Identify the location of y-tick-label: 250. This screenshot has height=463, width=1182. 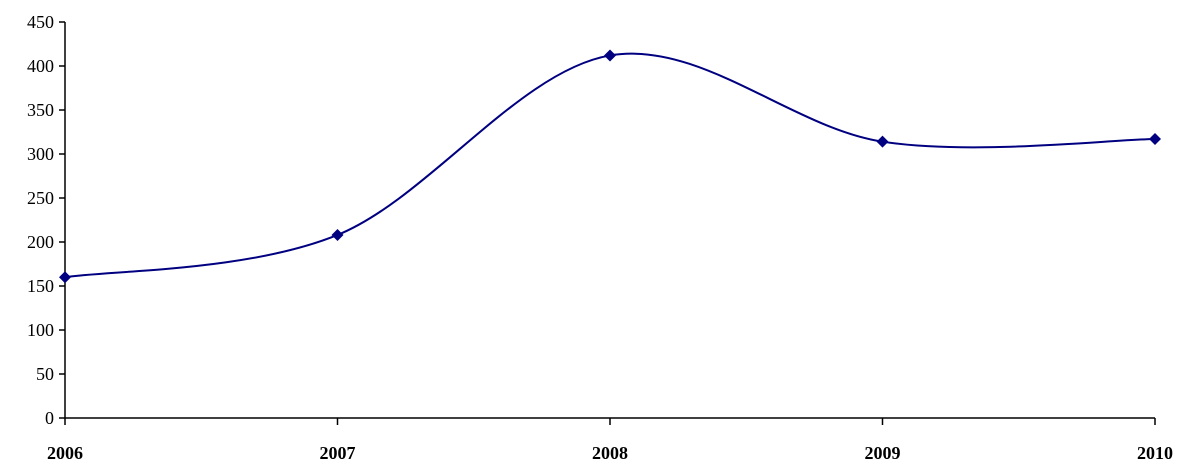
(40, 198).